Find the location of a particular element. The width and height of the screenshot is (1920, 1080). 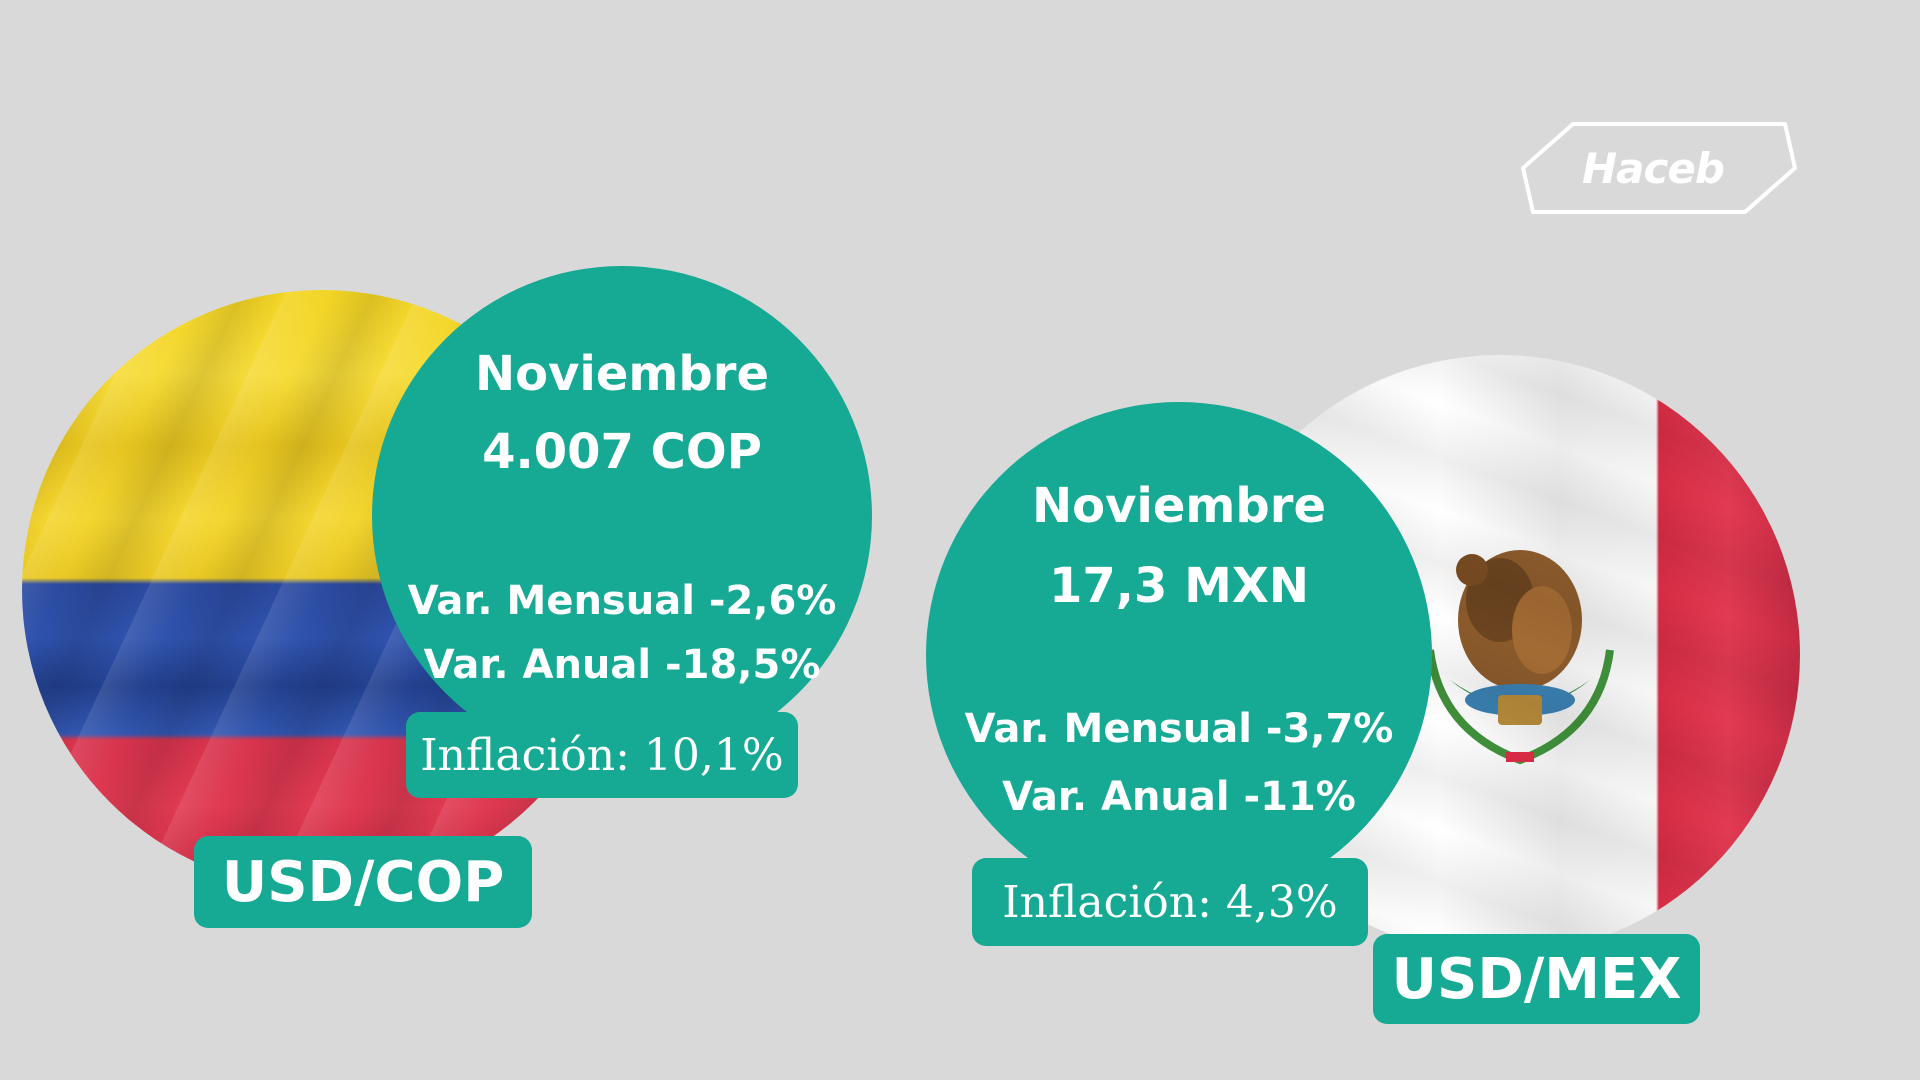

colombia-pair-label: USD/COP is located at coordinates (363, 882).